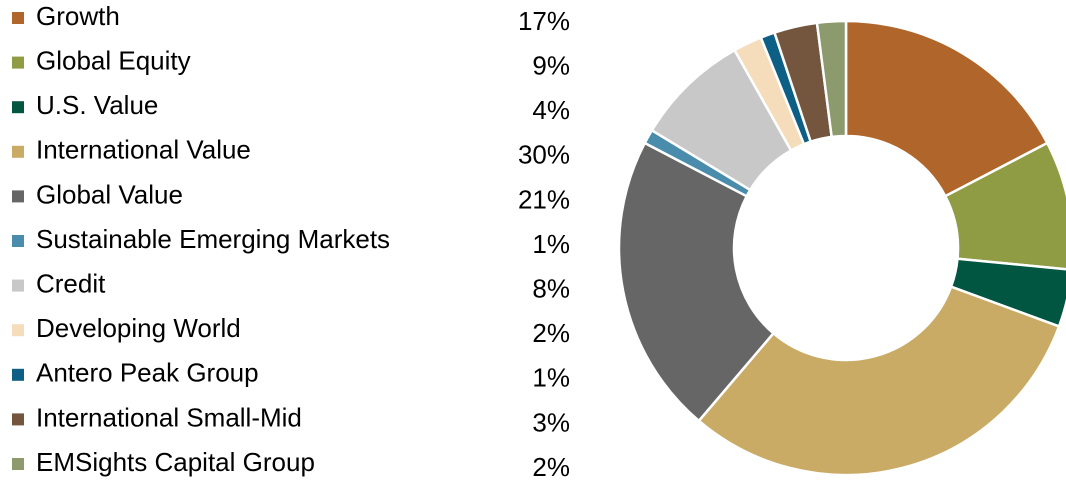 The image size is (1066, 483). I want to click on legend-label: International Value, so click(143, 150).